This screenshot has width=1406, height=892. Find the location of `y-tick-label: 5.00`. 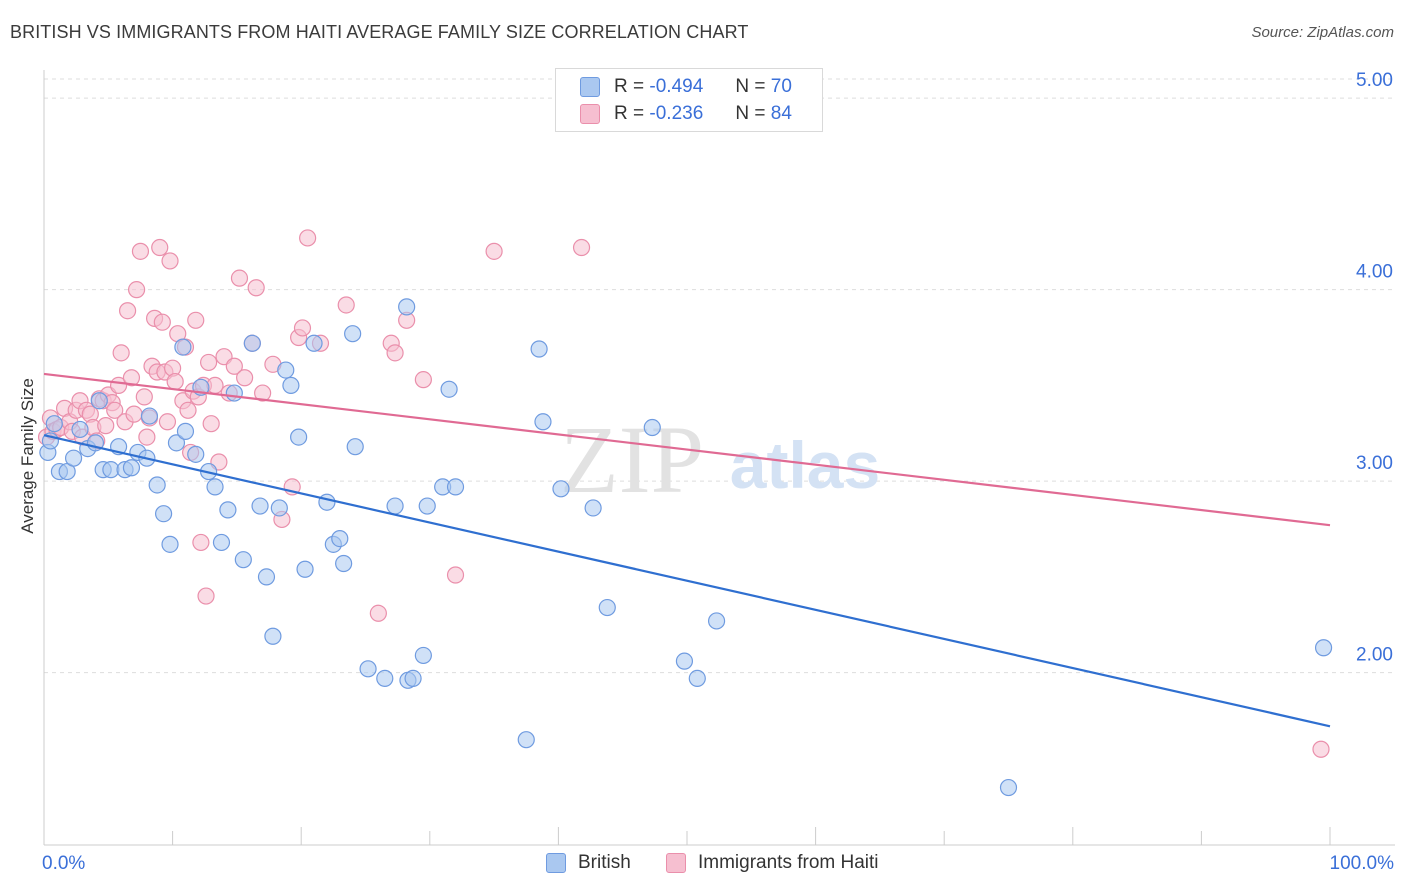

y-tick-label: 5.00 is located at coordinates (1374, 80).